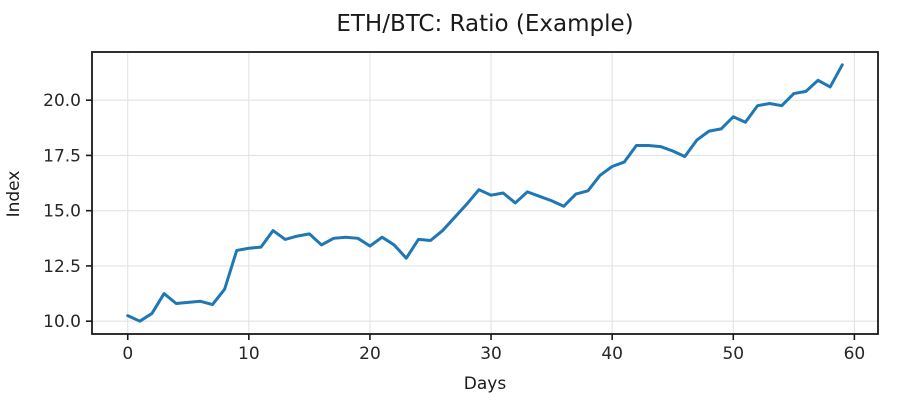  Describe the element at coordinates (62, 267) in the screenshot. I see `y-tick-label: 12.5` at that location.